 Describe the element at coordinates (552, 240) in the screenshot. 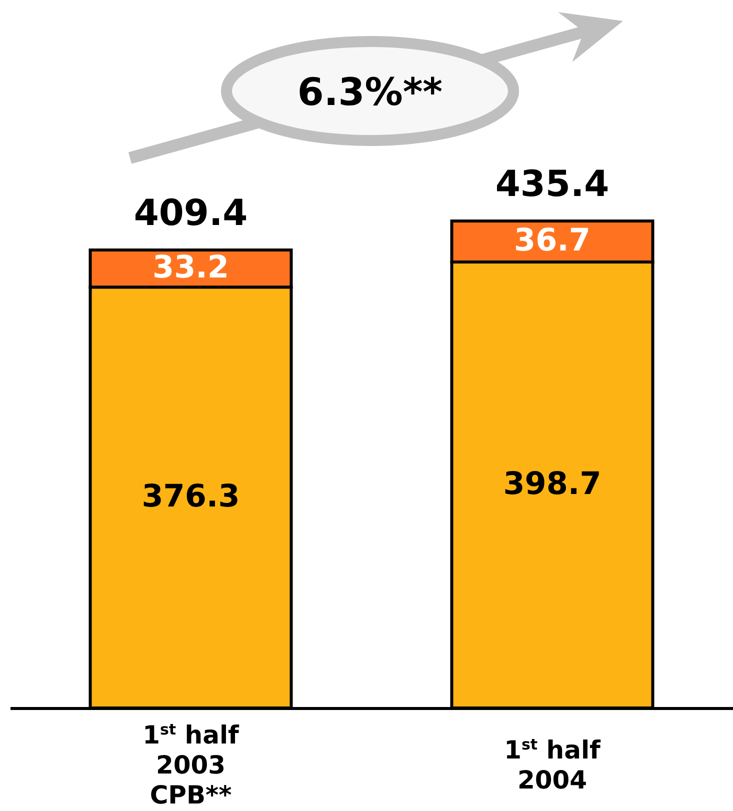

I see `data-label: 36.7` at that location.